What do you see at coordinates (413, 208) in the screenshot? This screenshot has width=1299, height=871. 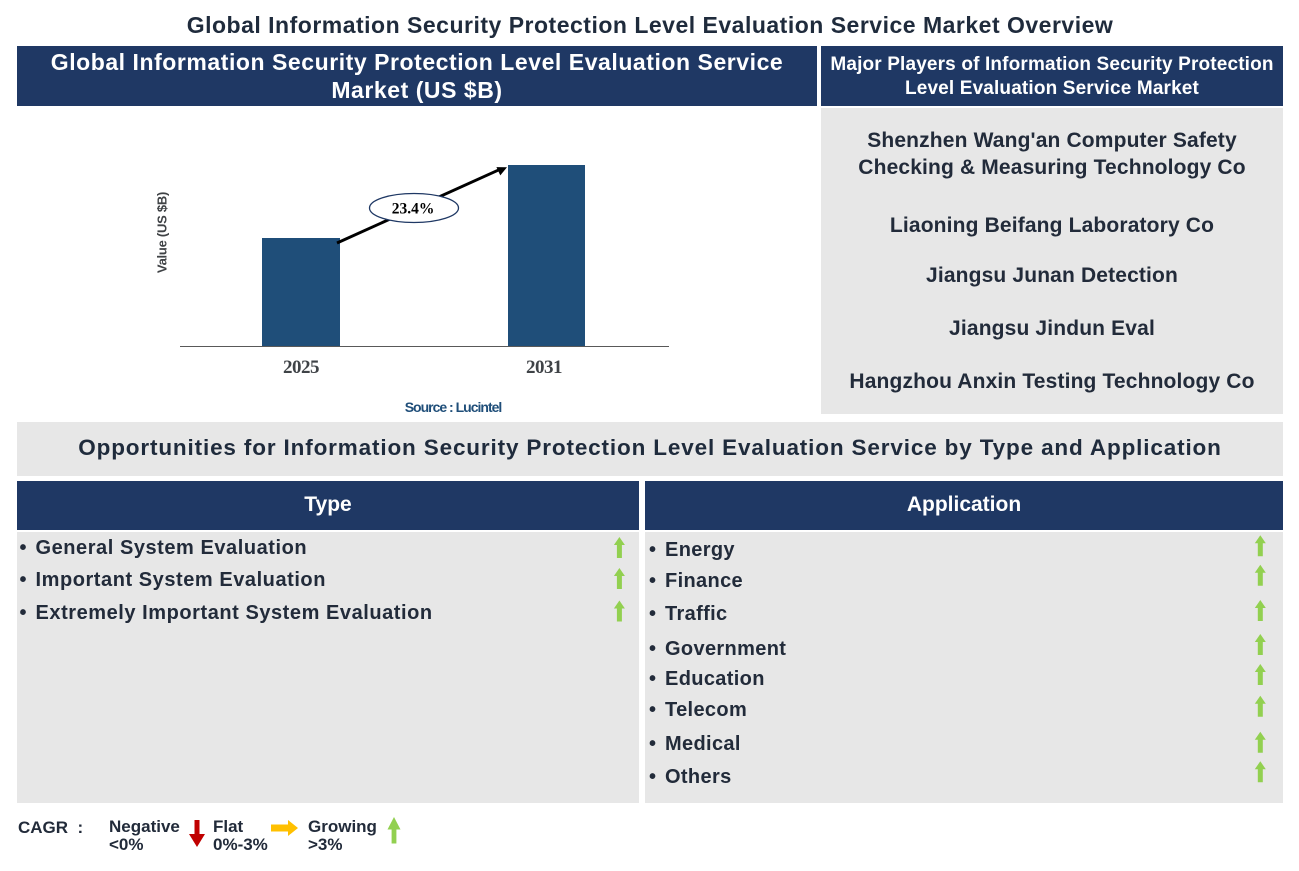 I see `svg-text: 23.4%` at bounding box center [413, 208].